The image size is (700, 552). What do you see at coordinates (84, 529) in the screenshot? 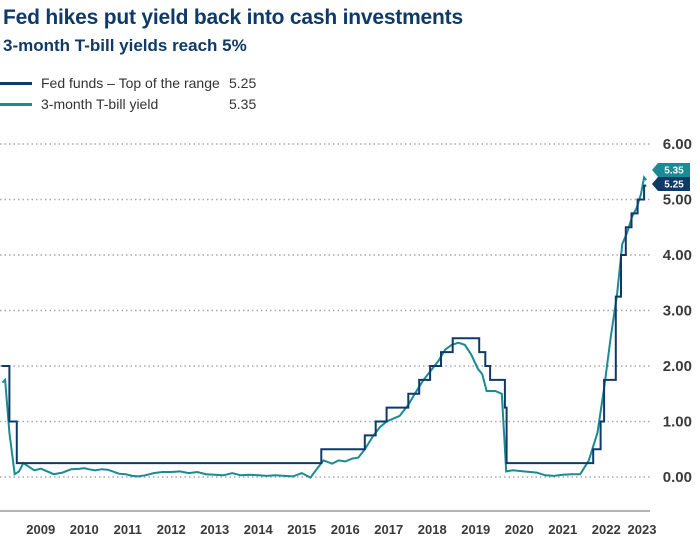
I see `x-tick-label: 2010` at bounding box center [84, 529].